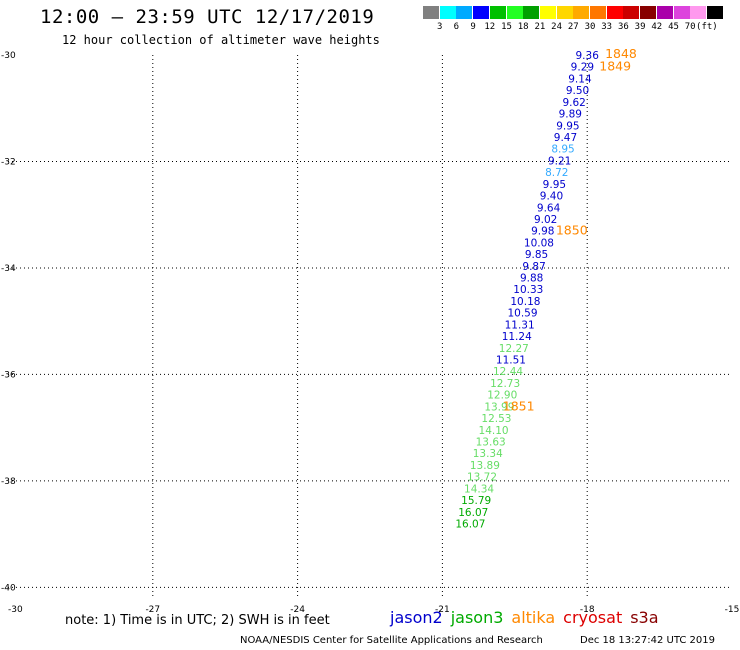 The image size is (740, 650). I want to click on time-marker: 1850, so click(572, 230).